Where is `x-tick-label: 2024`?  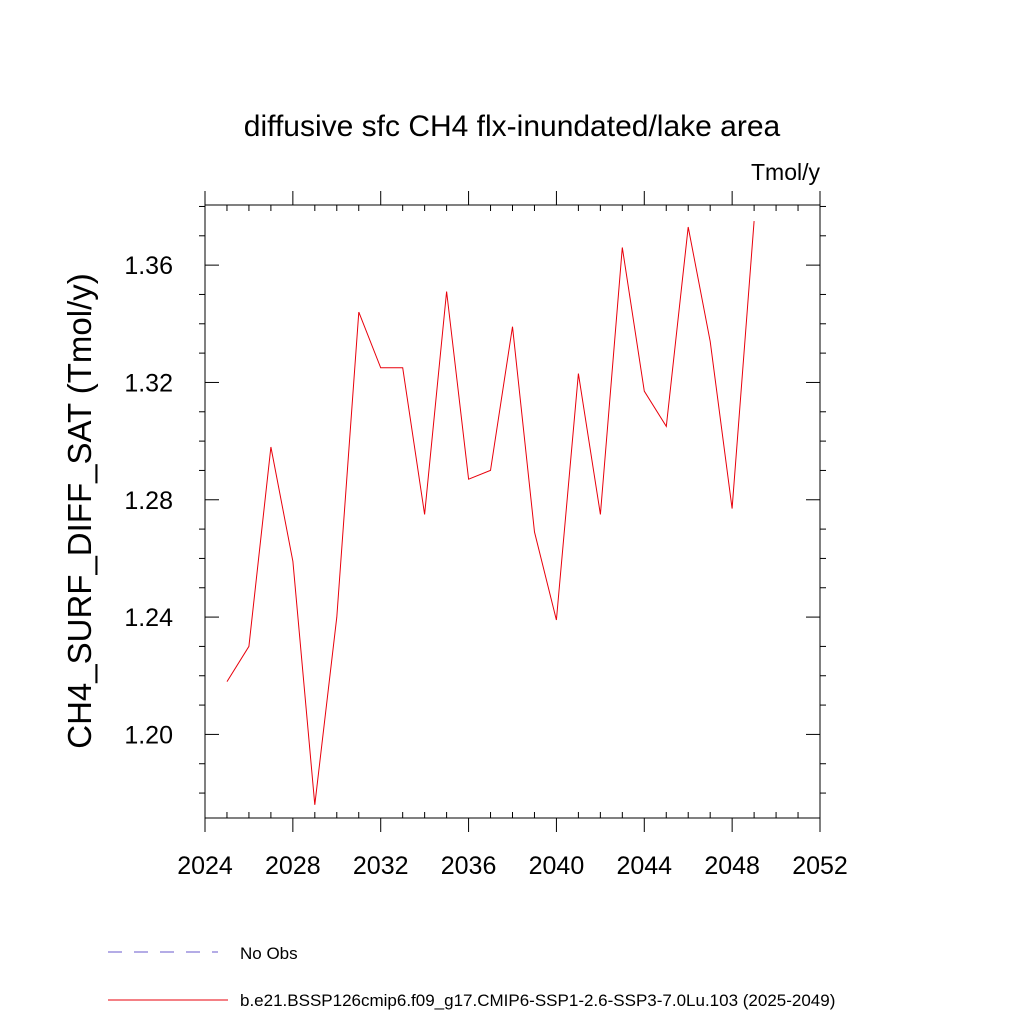
x-tick-label: 2024 is located at coordinates (205, 866).